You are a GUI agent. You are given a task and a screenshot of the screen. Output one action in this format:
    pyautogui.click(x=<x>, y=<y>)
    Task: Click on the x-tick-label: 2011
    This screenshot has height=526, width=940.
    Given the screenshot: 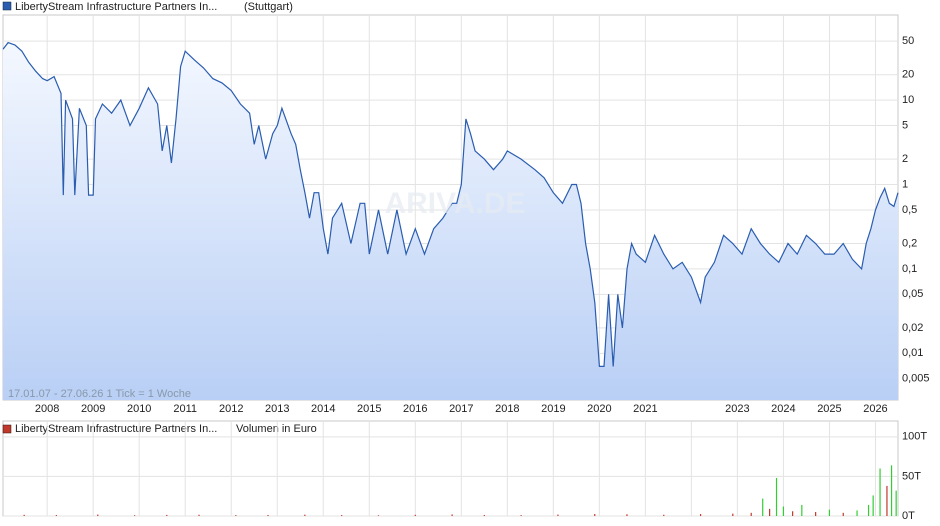 What is the action you would take?
    pyautogui.click(x=185, y=409)
    